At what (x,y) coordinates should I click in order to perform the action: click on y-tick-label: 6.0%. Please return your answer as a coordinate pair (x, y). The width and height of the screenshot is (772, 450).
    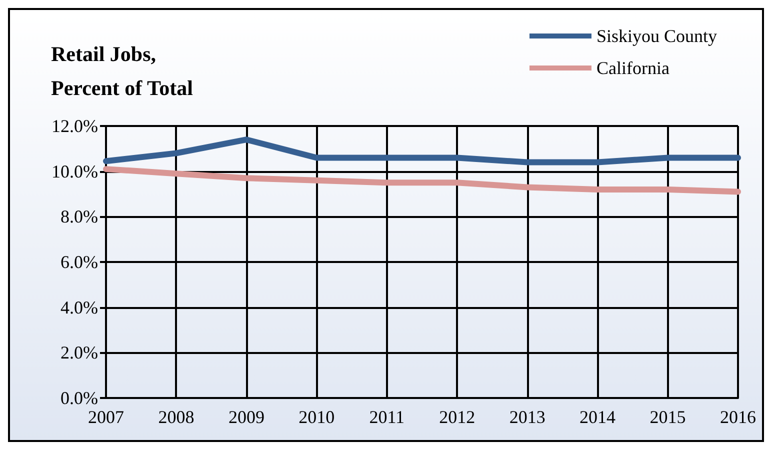
    Looking at the image, I should click on (79, 262).